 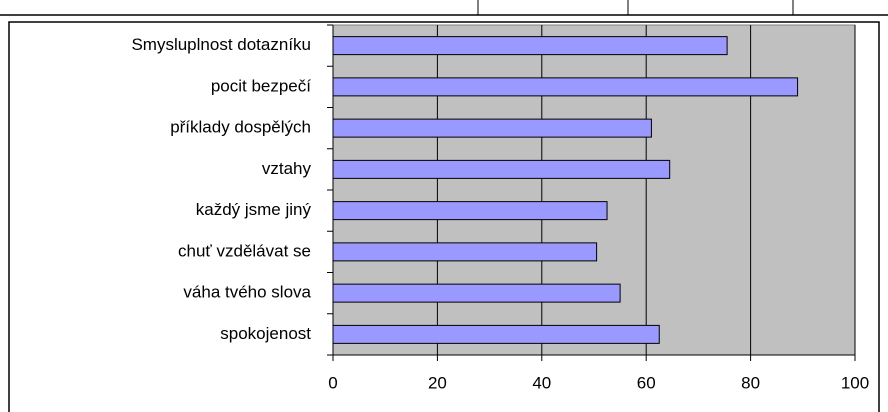 What do you see at coordinates (287, 168) in the screenshot?
I see `y-tick-label: vztahy` at bounding box center [287, 168].